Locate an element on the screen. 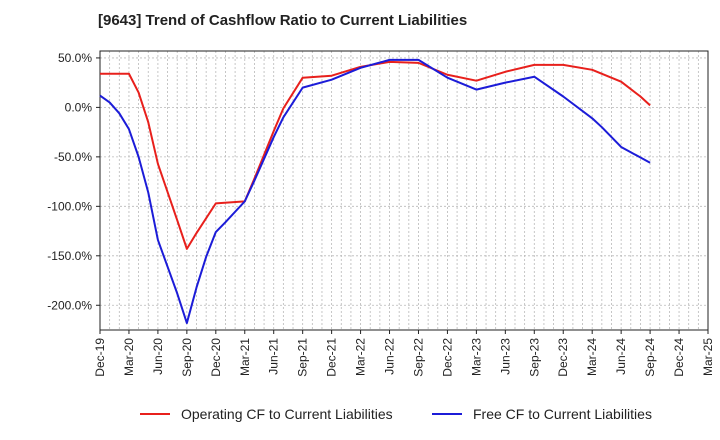 This screenshot has height=440, width=720. x-tick-label: Dec-20 is located at coordinates (216, 357).